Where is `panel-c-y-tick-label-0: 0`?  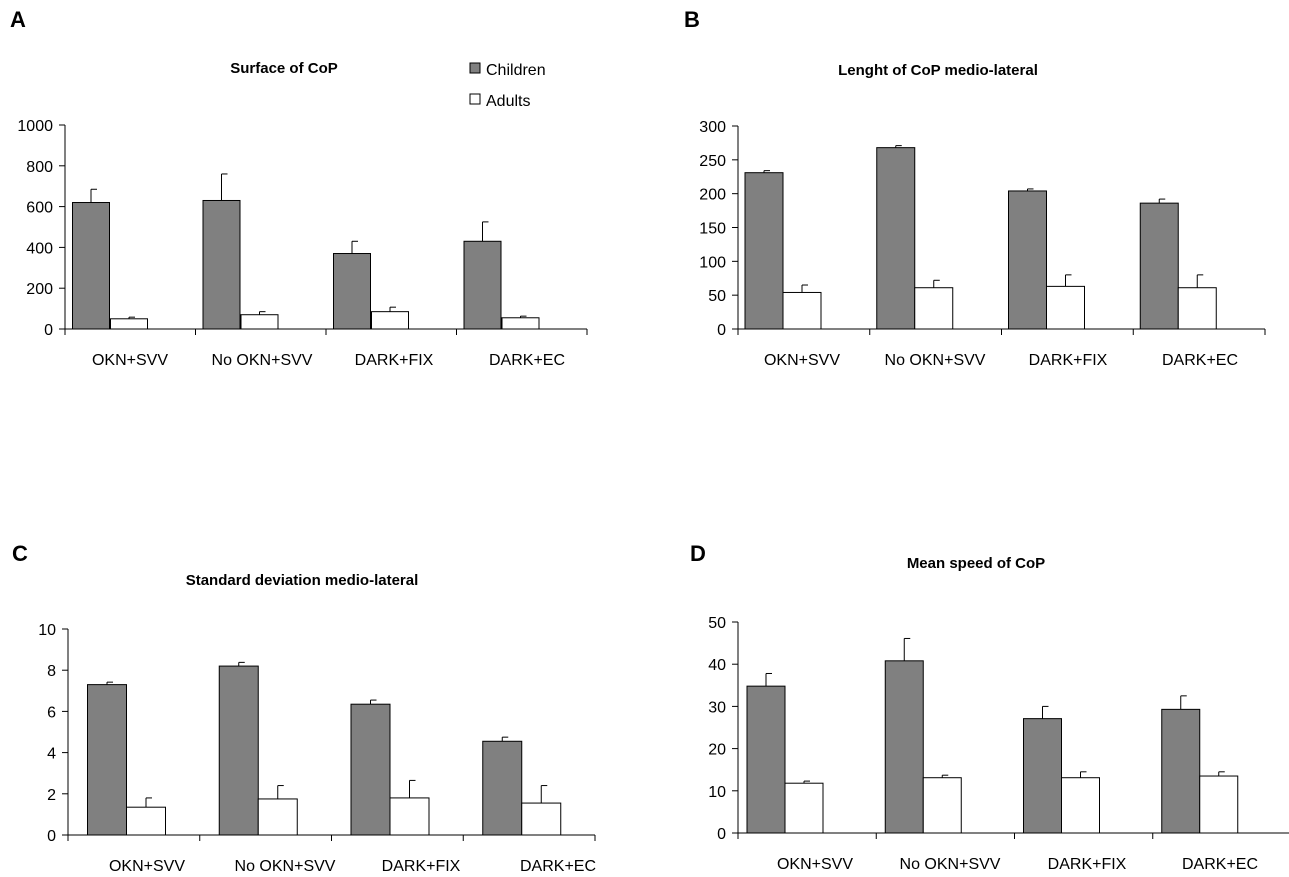
panel-c-y-tick-label-0: 0 is located at coordinates (51, 836).